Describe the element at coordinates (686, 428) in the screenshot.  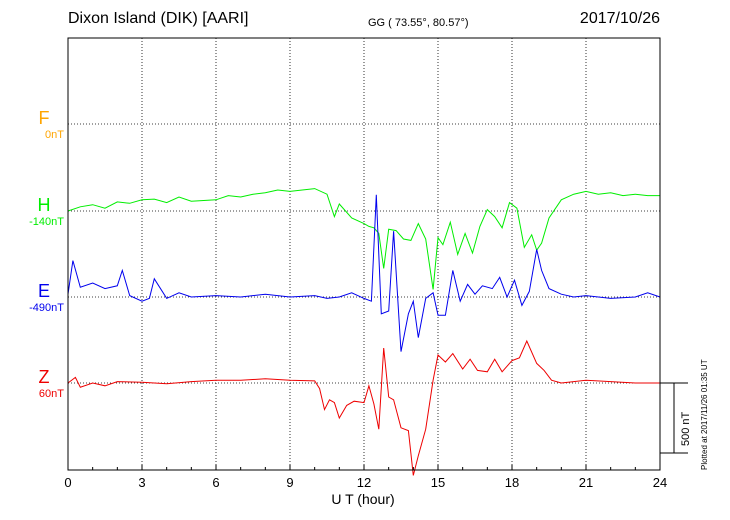
I see `scale-bar-label: 500 nT` at that location.